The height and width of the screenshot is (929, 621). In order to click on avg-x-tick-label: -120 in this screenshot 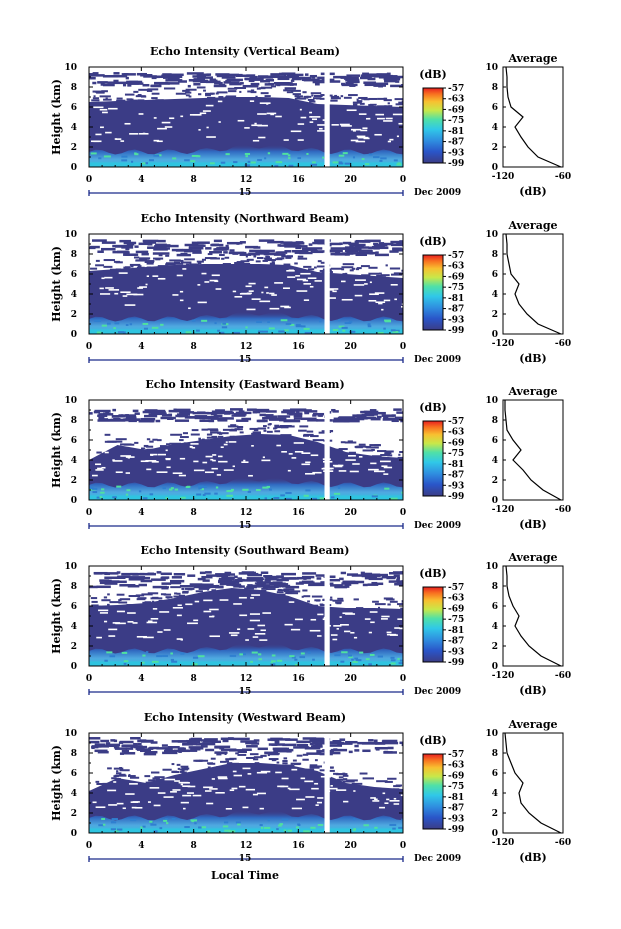, I will do `click(503, 843)`.